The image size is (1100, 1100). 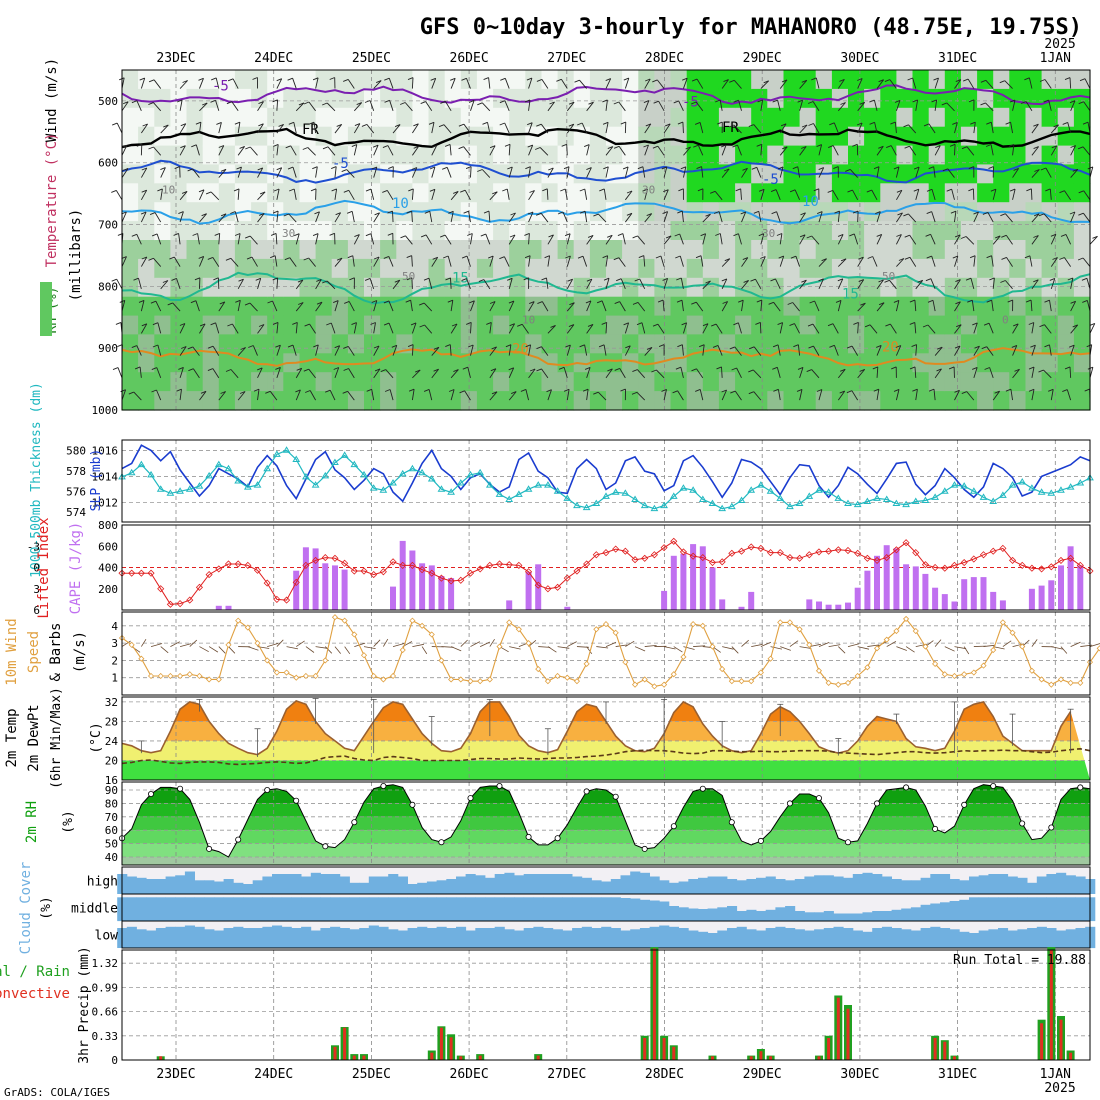 I want to click on li-tick: -3, so click(x=33, y=546).